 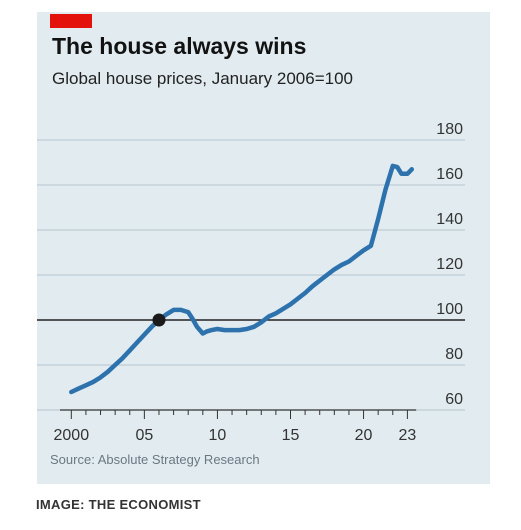 What do you see at coordinates (449, 219) in the screenshot?
I see `y-tick-label: 140` at bounding box center [449, 219].